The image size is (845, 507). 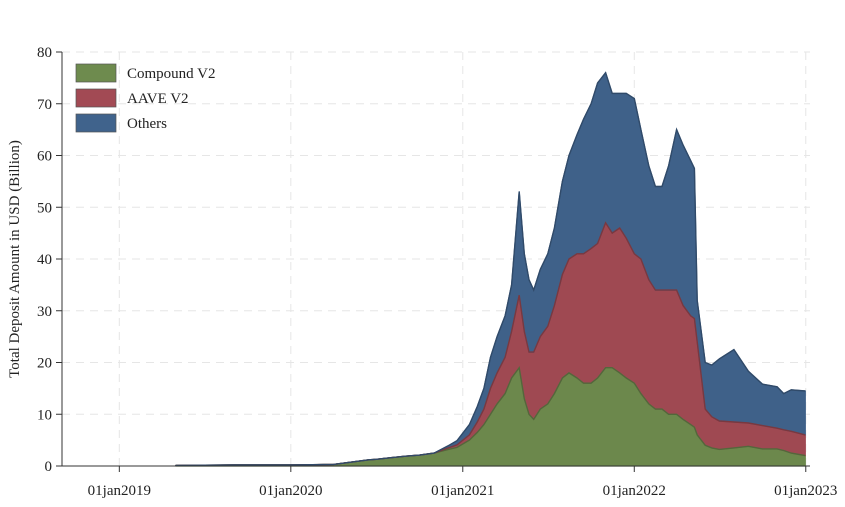 I want to click on legend-item: Compound V2, so click(x=145, y=73).